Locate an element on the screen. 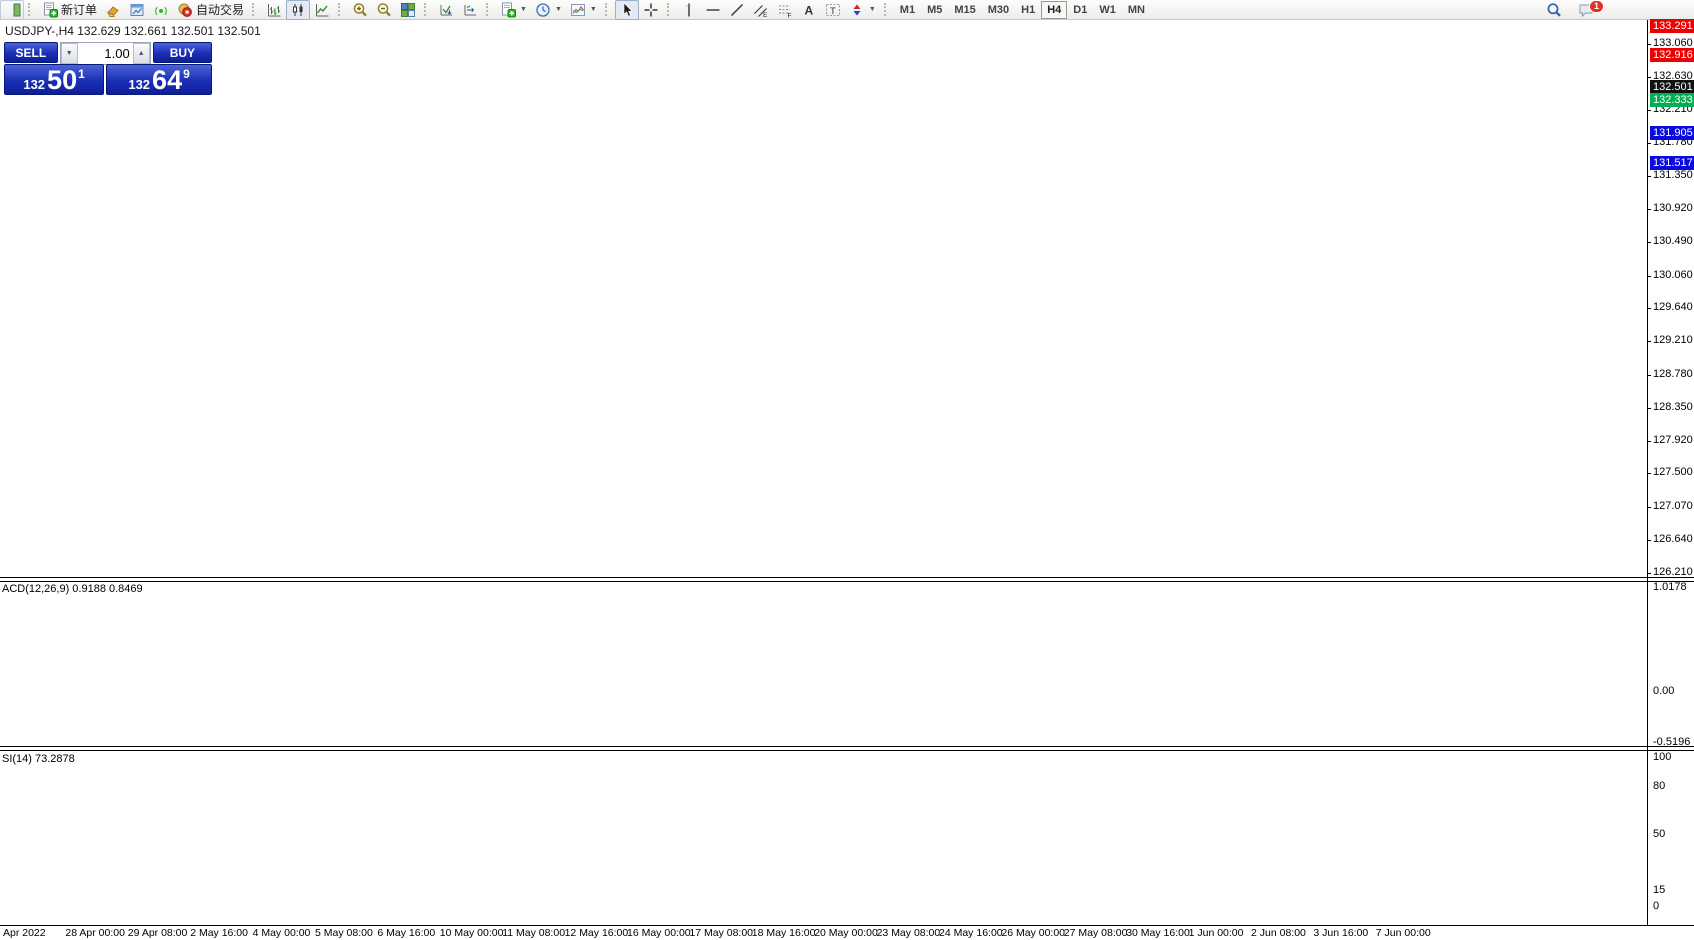  data-window-button is located at coordinates (470, 10).